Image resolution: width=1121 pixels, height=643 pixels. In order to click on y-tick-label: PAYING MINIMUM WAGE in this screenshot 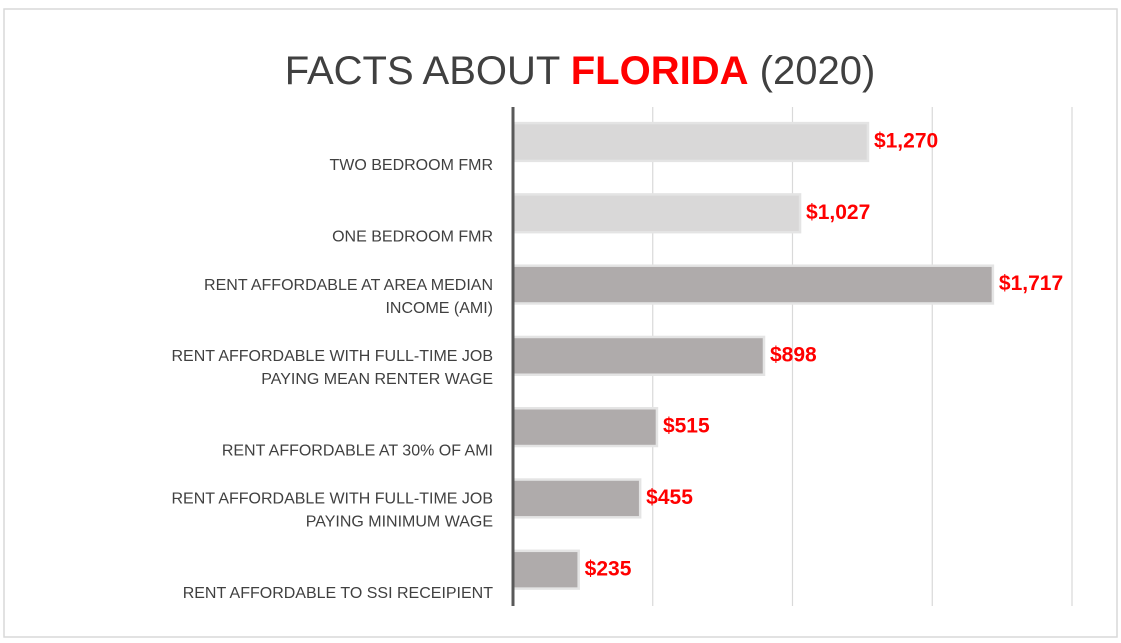, I will do `click(399, 522)`.